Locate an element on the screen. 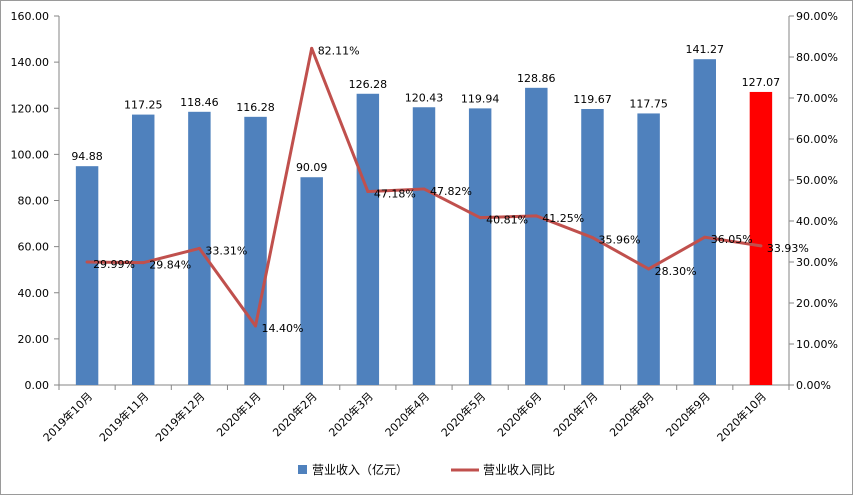 The height and width of the screenshot is (495, 853). y-left-tick-label: 40.00 is located at coordinates (34, 293).